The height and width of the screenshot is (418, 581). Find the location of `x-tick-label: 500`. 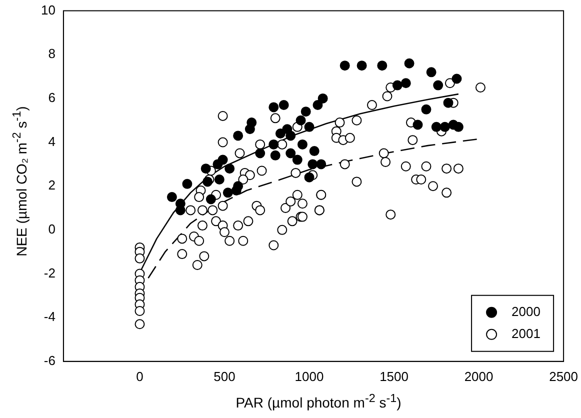

x-tick-label: 500 is located at coordinates (225, 376).